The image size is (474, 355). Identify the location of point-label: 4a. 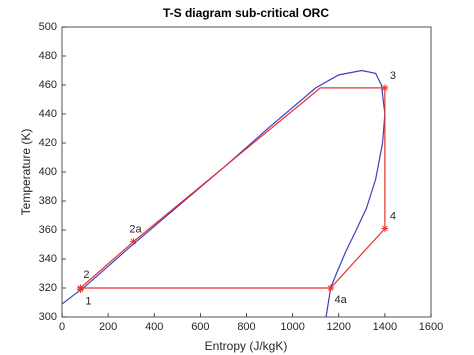
(341, 300).